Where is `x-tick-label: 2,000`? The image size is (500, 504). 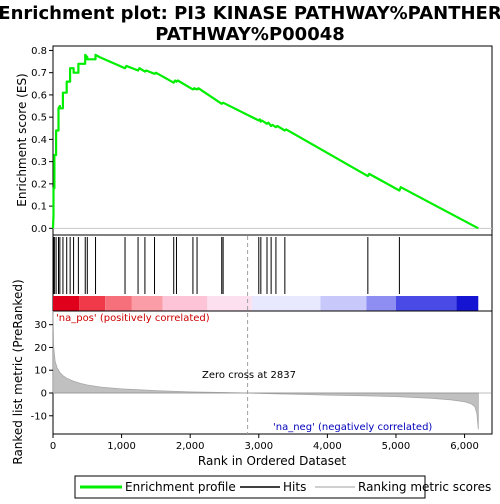
x-tick-label: 2,000 is located at coordinates (190, 446).